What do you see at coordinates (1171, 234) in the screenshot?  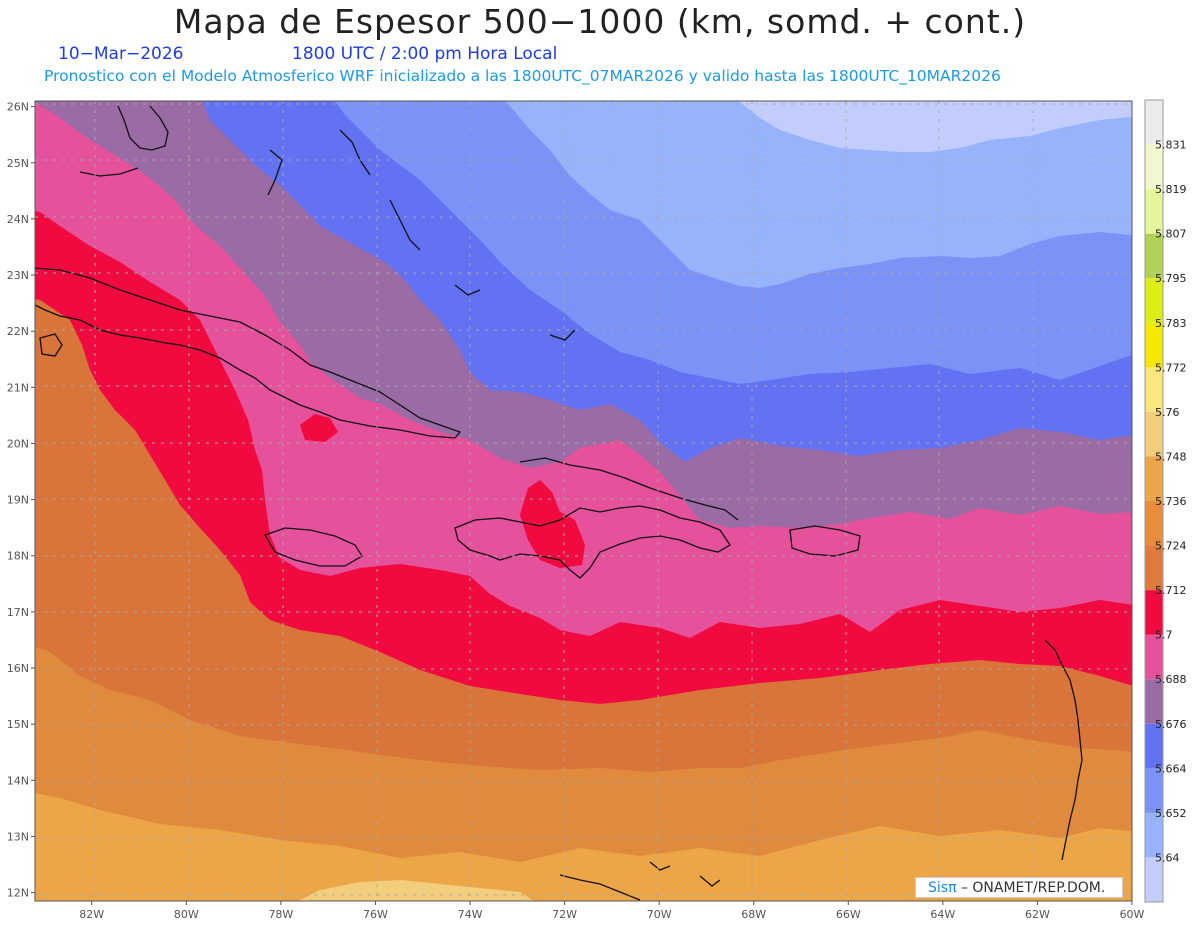 I see `legend-level-label: 5.807` at bounding box center [1171, 234].